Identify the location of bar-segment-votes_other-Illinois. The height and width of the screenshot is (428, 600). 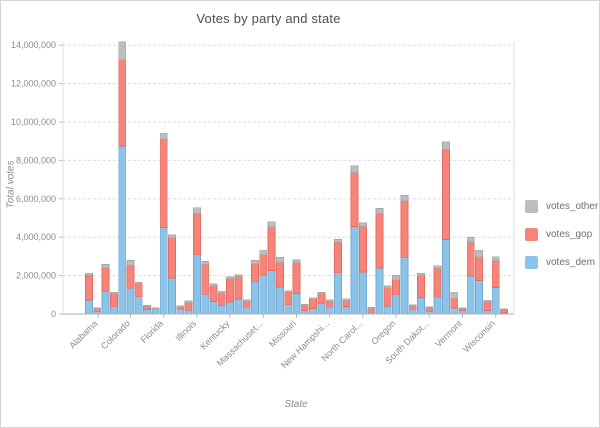
(197, 210).